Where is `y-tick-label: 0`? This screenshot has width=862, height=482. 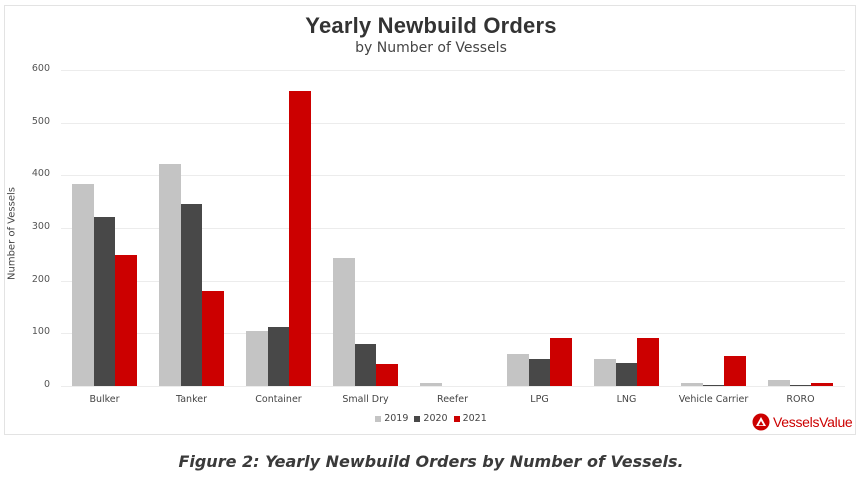 y-tick-label: 0 is located at coordinates (46, 384).